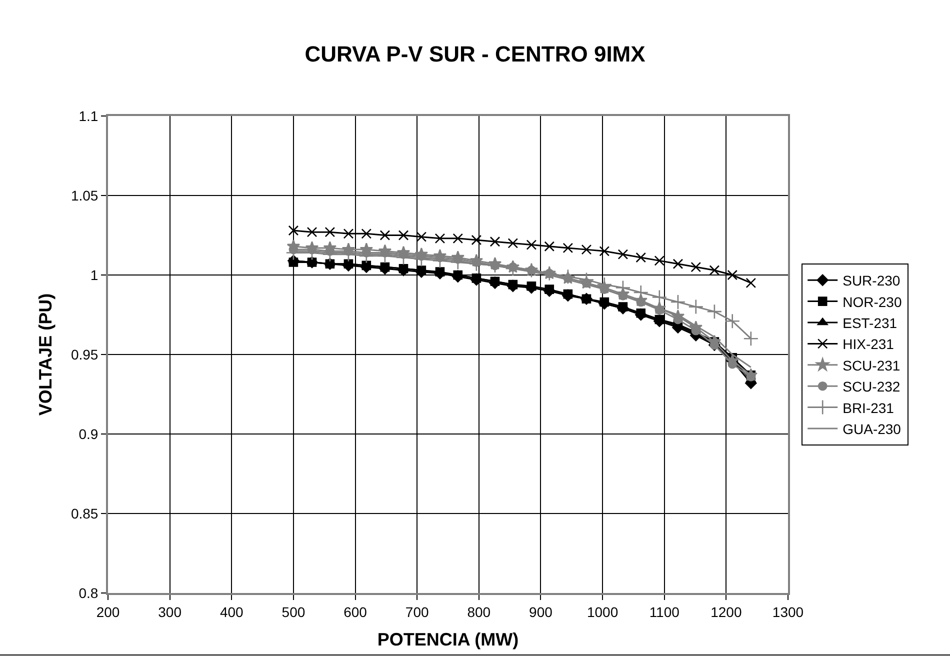 This screenshot has height=658, width=950. I want to click on y-axis-title: VOLTAJE (PU), so click(46, 354).